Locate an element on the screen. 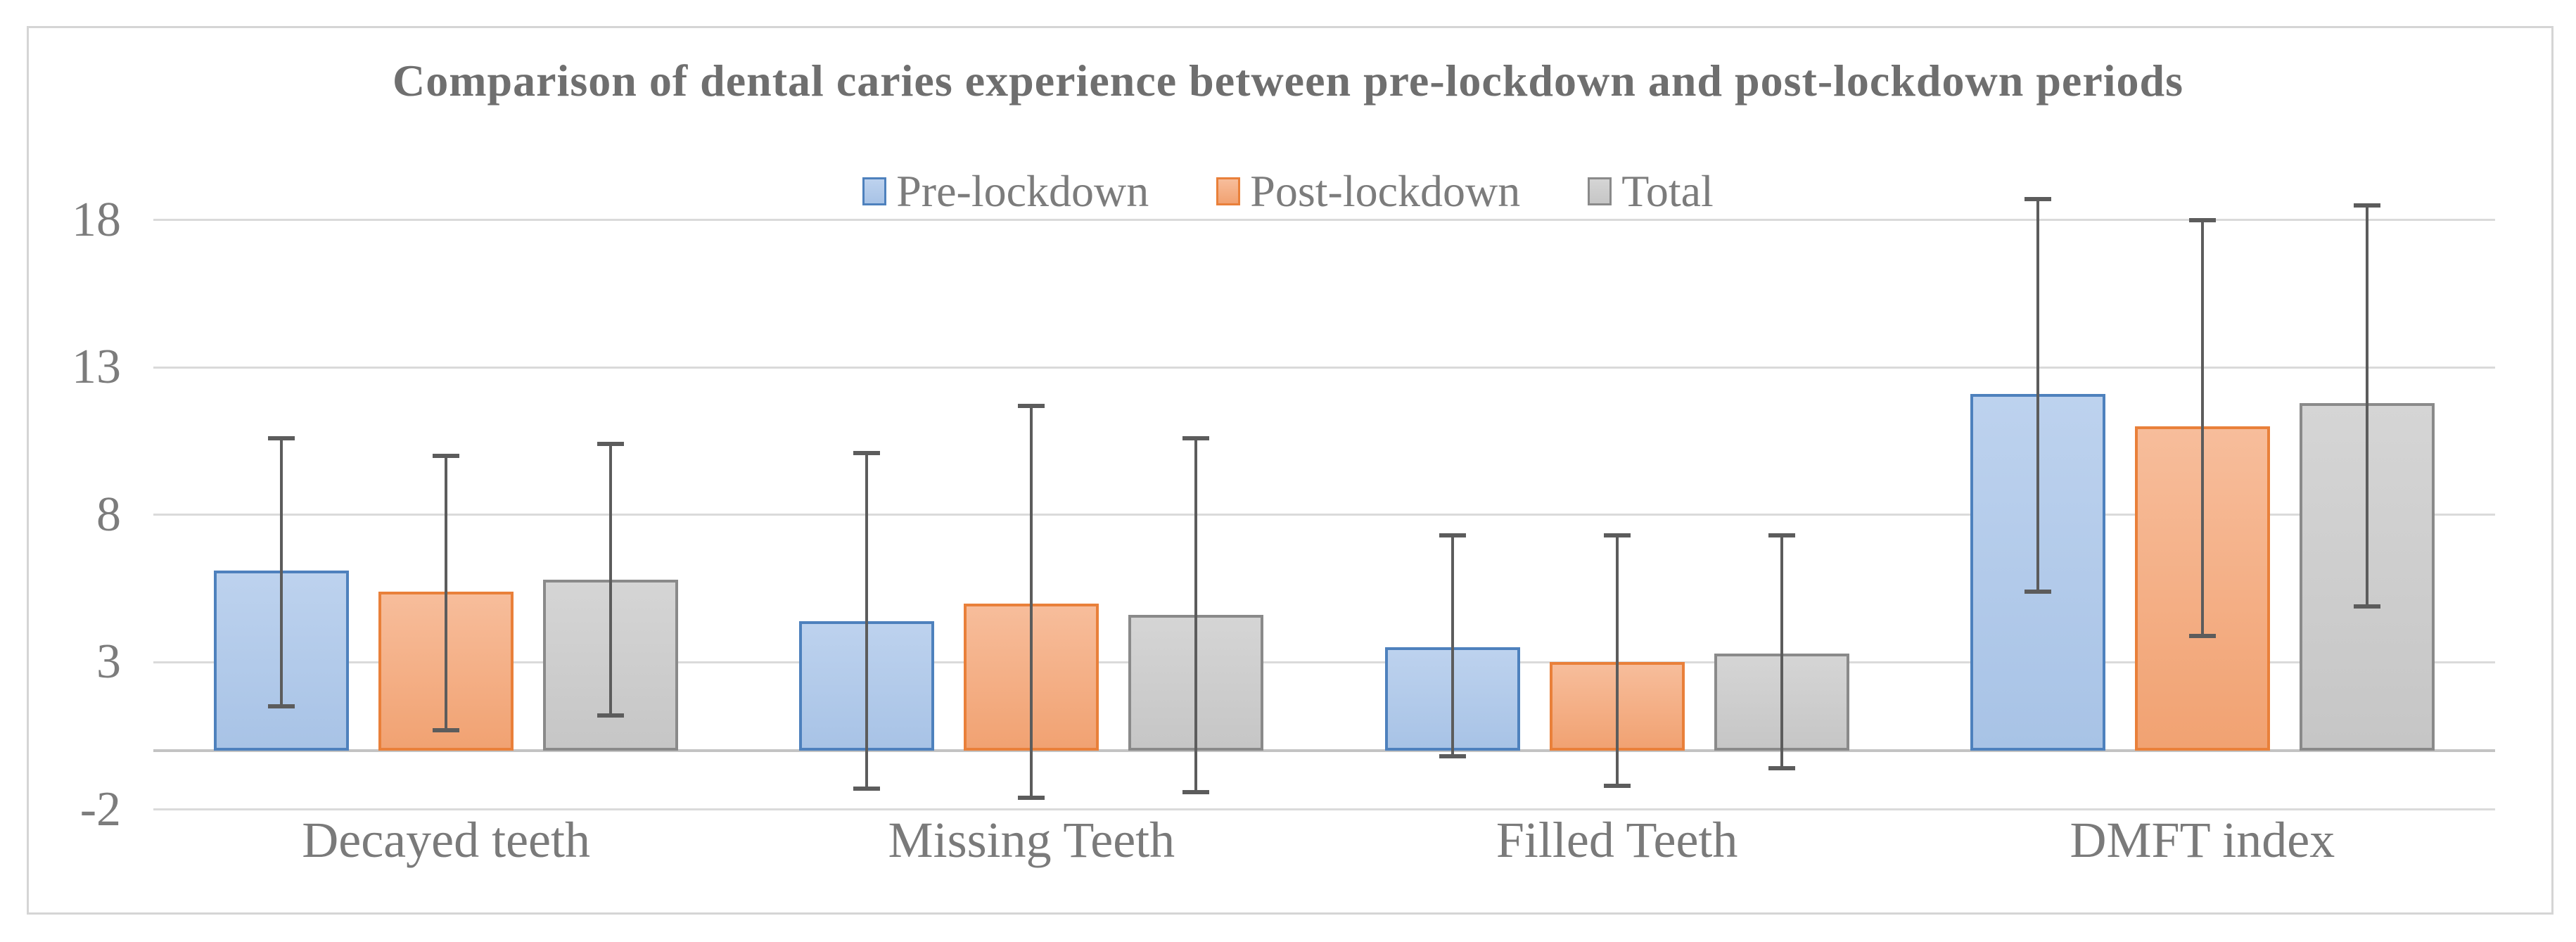 Image resolution: width=2576 pixels, height=942 pixels. legend: Pre-lockdown Post-lockdown Total is located at coordinates (1288, 191).